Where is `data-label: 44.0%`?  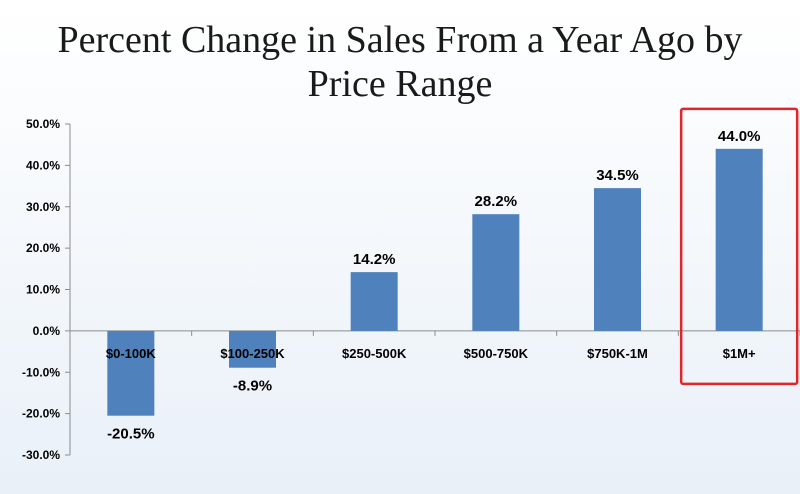
data-label: 44.0% is located at coordinates (739, 136).